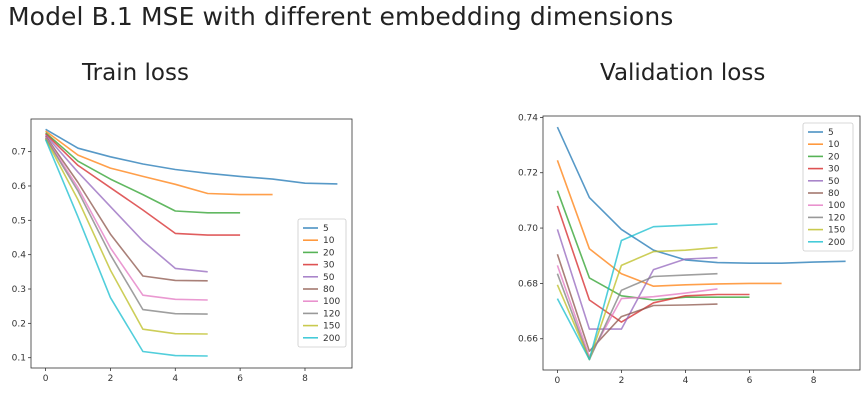 This screenshot has width=866, height=402. Describe the element at coordinates (834, 170) in the screenshot. I see `val-legend-label-30: 30` at that location.